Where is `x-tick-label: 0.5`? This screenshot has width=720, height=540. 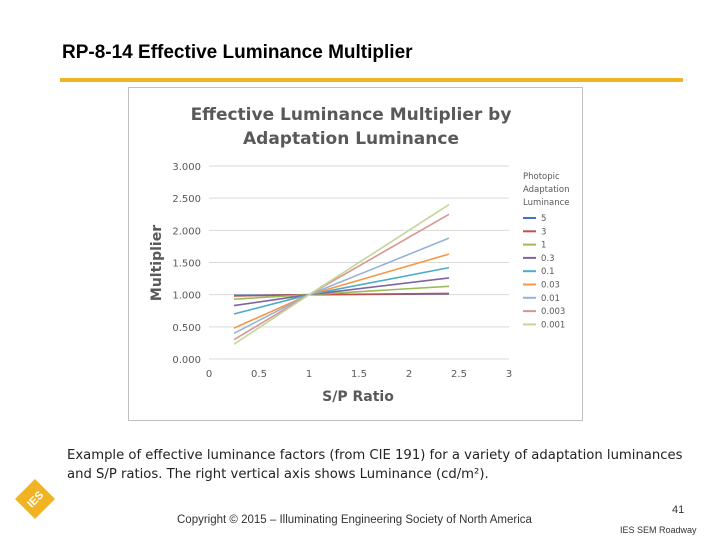 x-tick-label: 0.5 is located at coordinates (259, 374).